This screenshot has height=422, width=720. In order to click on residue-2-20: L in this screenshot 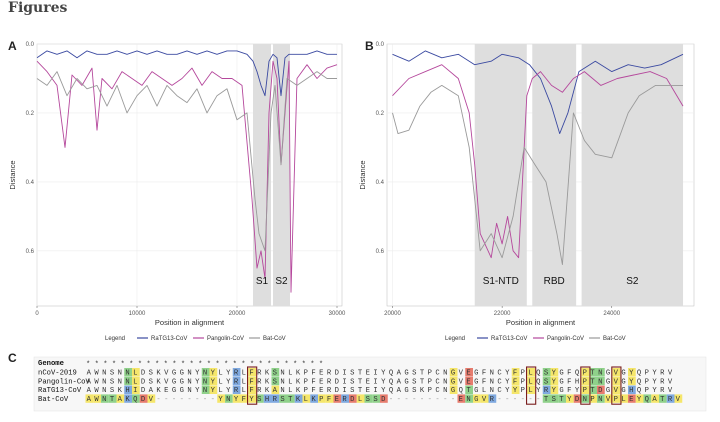, I will do `click(244, 391)`.